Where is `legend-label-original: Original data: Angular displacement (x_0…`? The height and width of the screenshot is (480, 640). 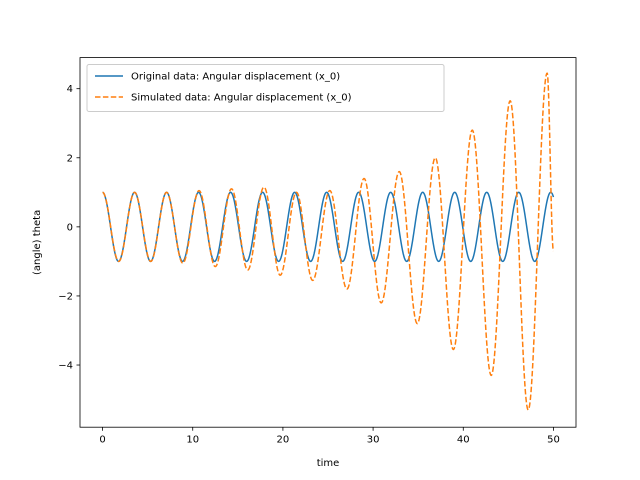
legend-label-original: Original data: Angular displacement (x_0… is located at coordinates (235, 77).